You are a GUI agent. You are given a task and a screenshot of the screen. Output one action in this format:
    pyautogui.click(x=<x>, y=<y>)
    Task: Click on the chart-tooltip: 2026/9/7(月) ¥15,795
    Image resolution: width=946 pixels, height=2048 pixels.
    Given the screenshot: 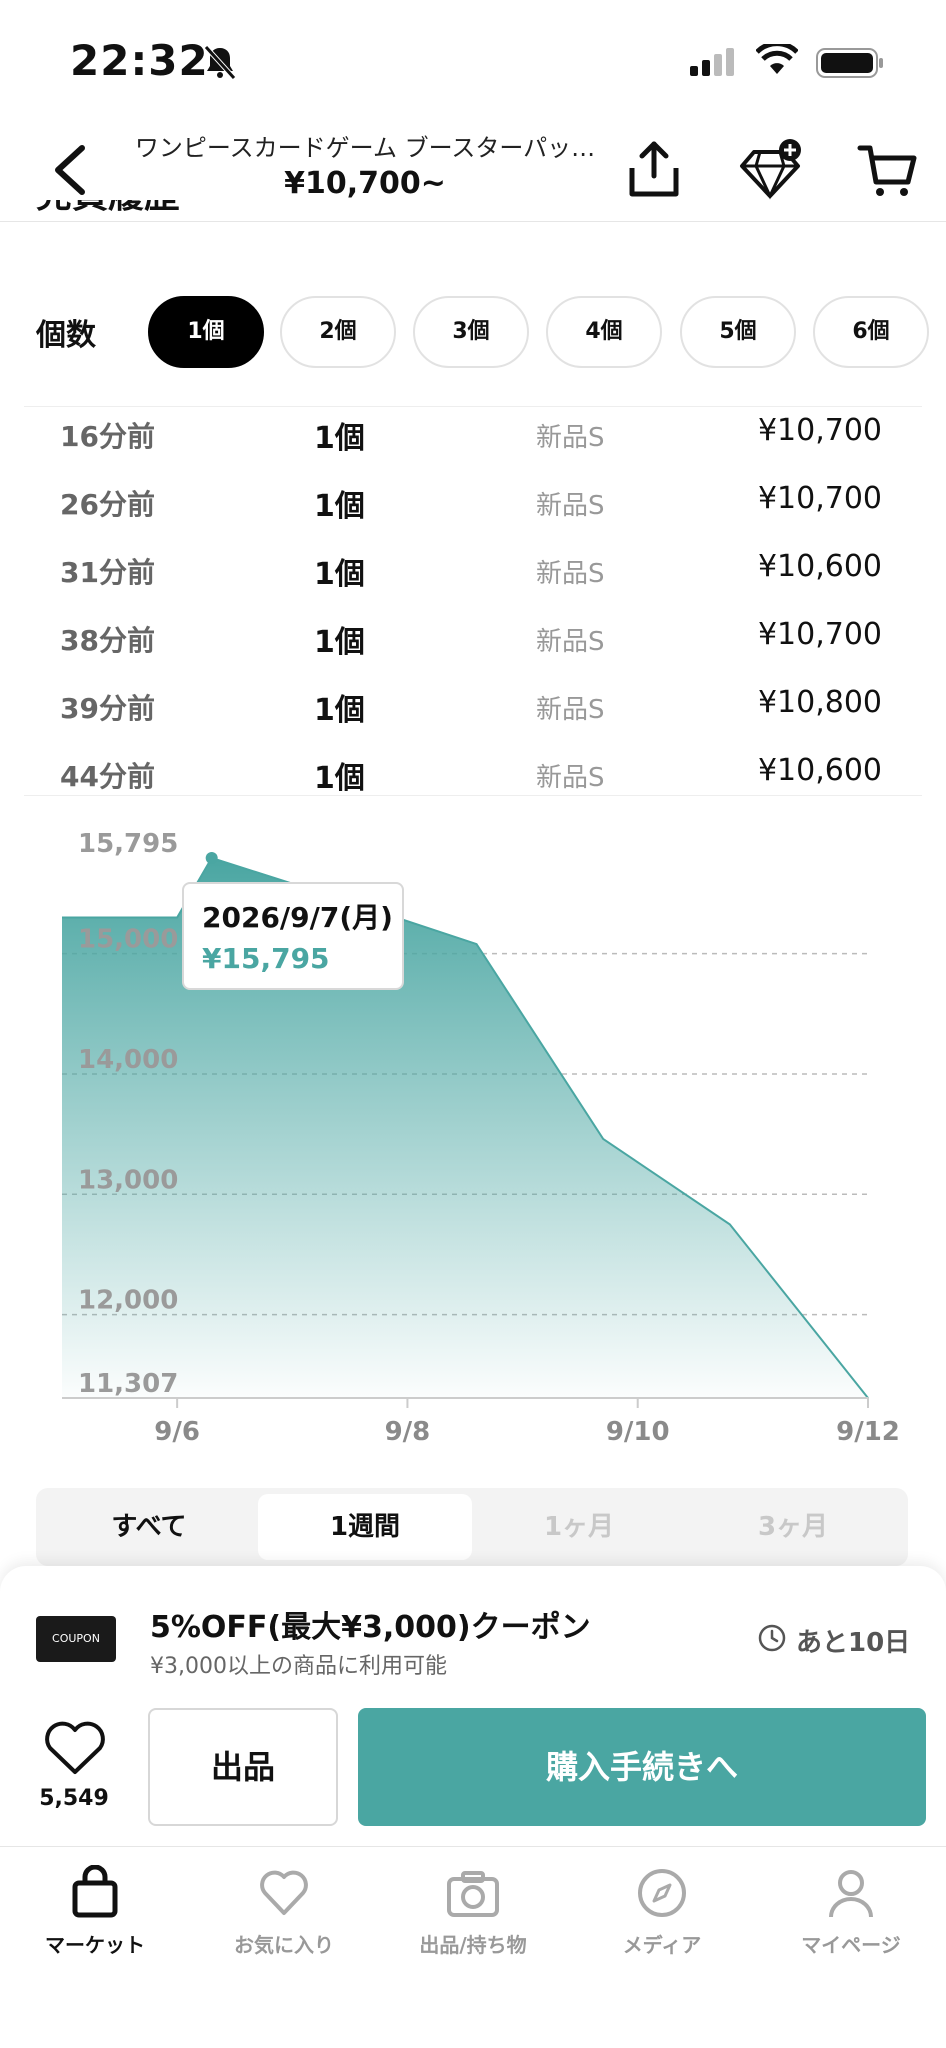 What is the action you would take?
    pyautogui.click(x=293, y=936)
    